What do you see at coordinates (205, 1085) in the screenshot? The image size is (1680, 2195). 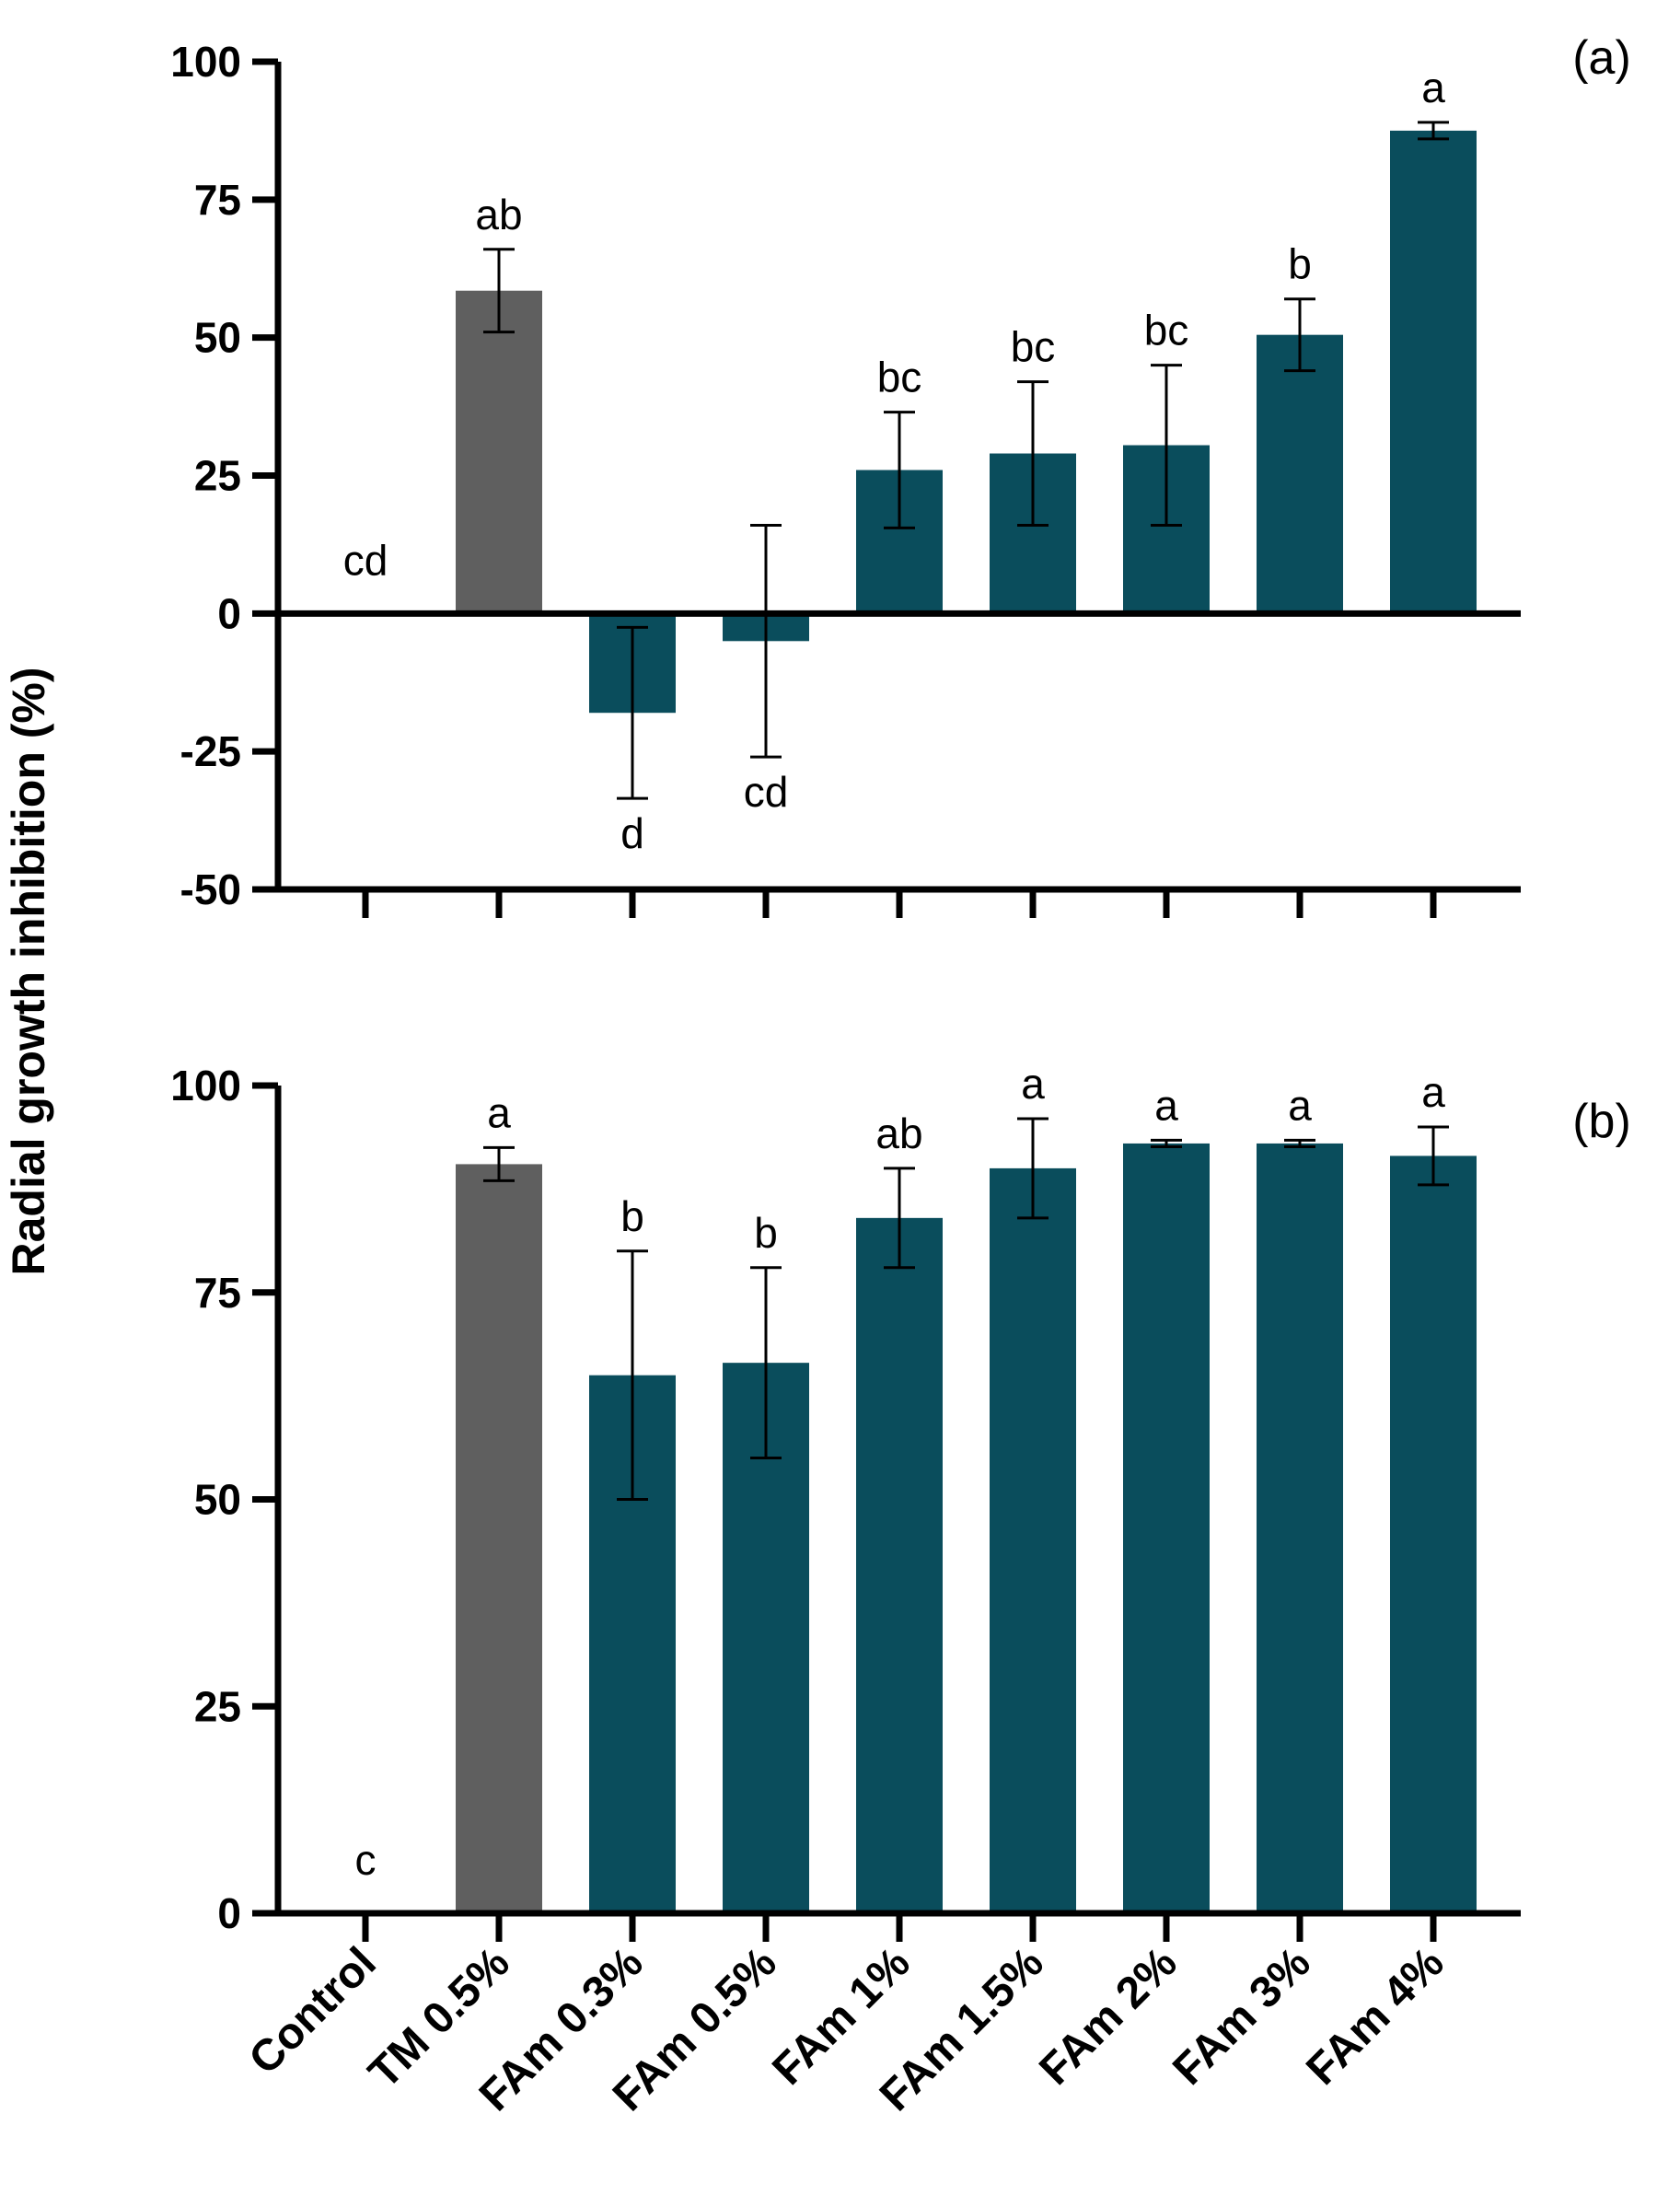 I see `y-tick-label-b-0: 100` at bounding box center [205, 1085].